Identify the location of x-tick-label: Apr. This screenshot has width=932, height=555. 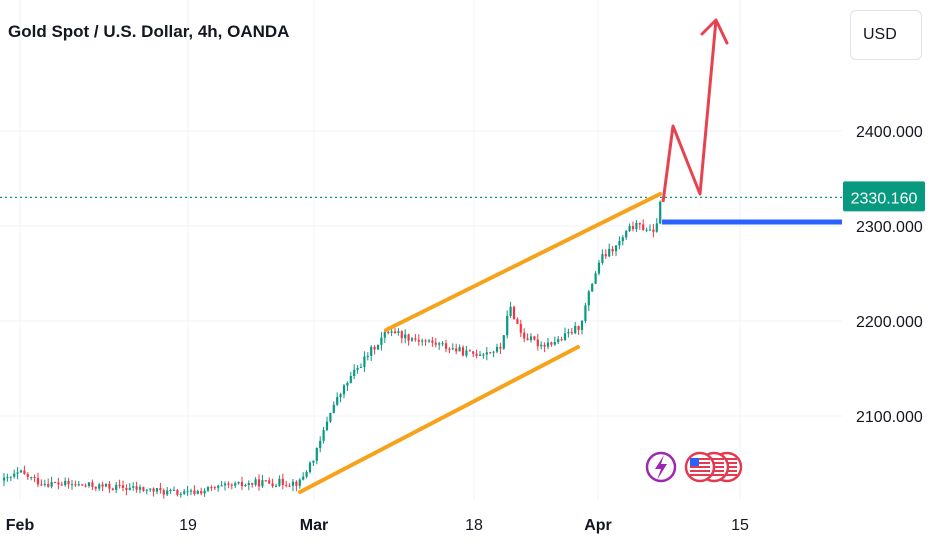
(598, 525).